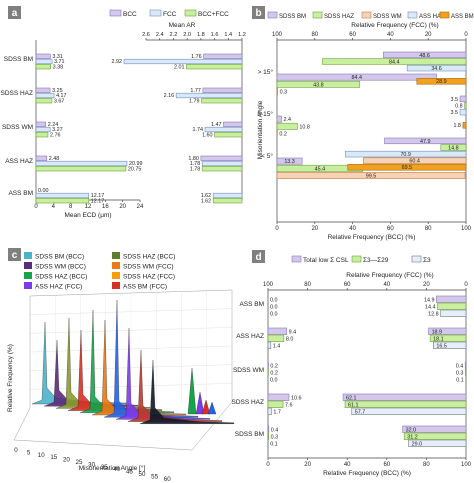  I want to click on bar-b-fcc-s1-c1, so click(465, 105).